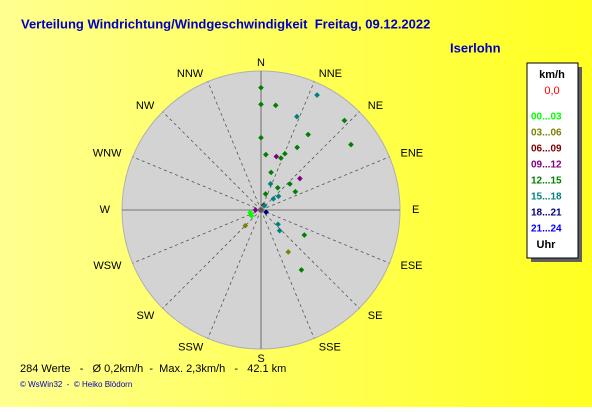 This screenshot has width=592, height=412. I want to click on legend-entry: 00...03, so click(546, 117).